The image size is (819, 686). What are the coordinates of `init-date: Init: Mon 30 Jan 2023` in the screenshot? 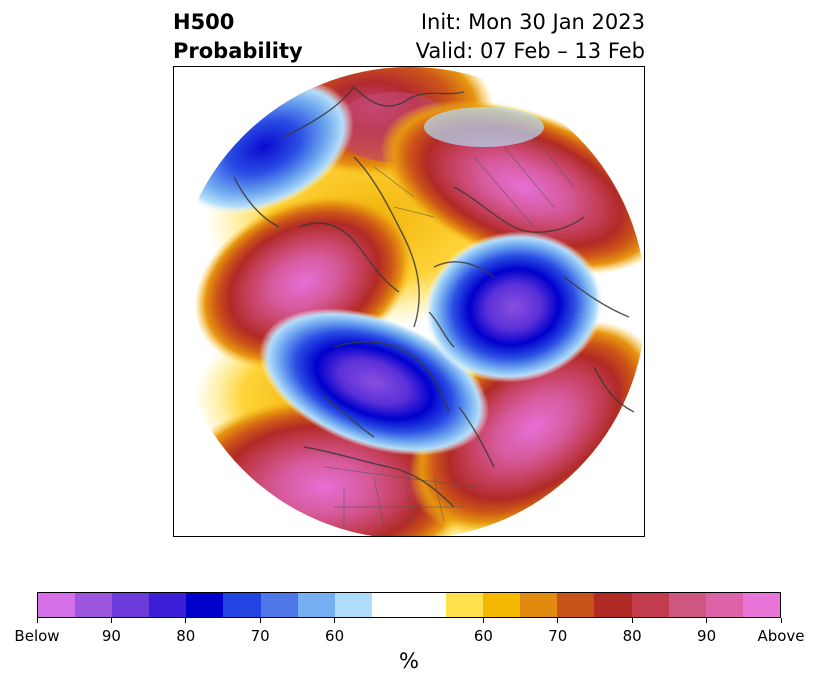 It's located at (532, 22).